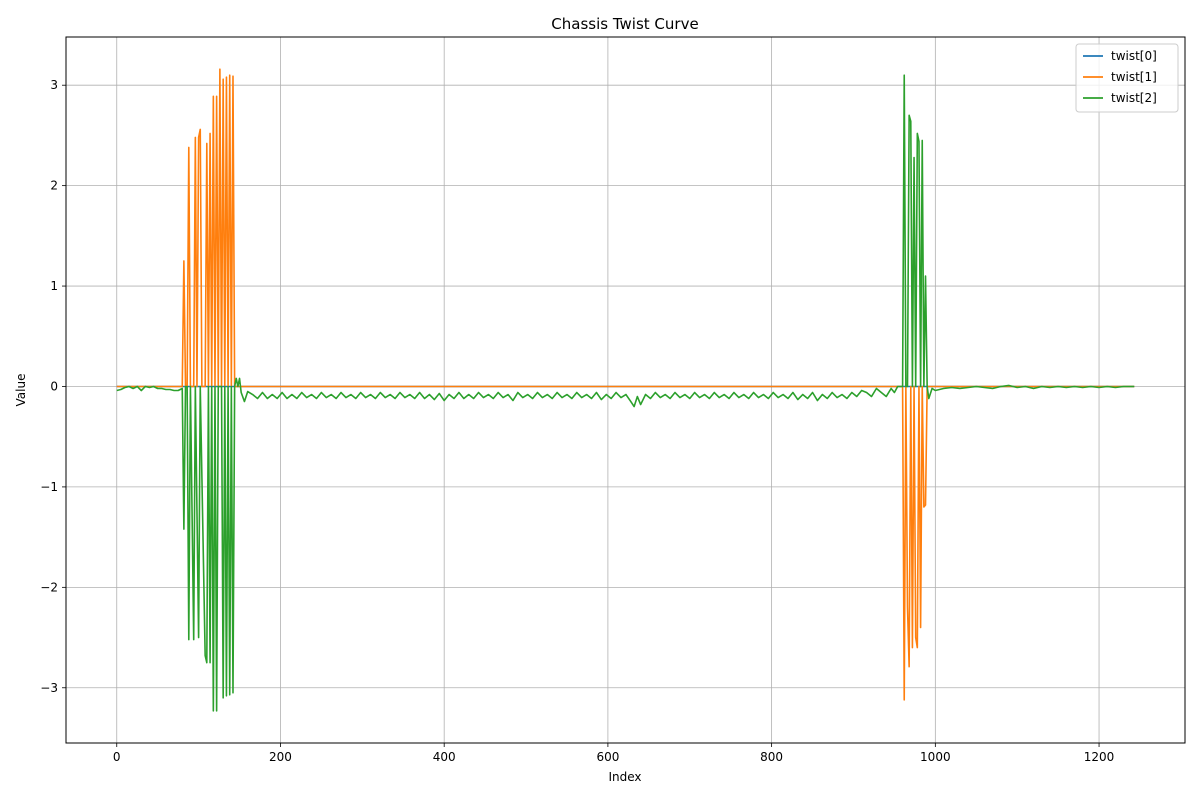  I want to click on y-tick-label: −2, so click(49, 587).